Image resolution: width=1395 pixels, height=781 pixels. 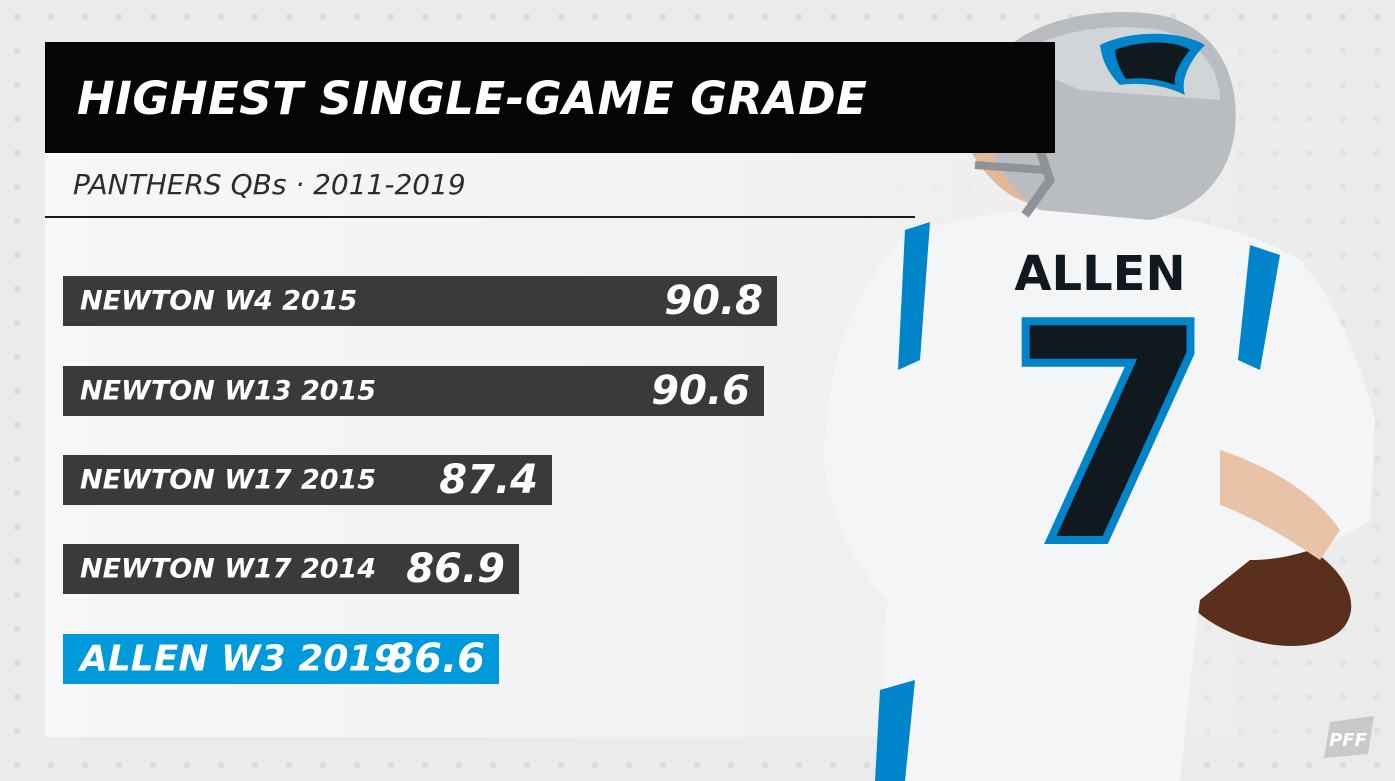 I want to click on bar: NEWTON W4 2015 90.8, so click(x=420, y=301).